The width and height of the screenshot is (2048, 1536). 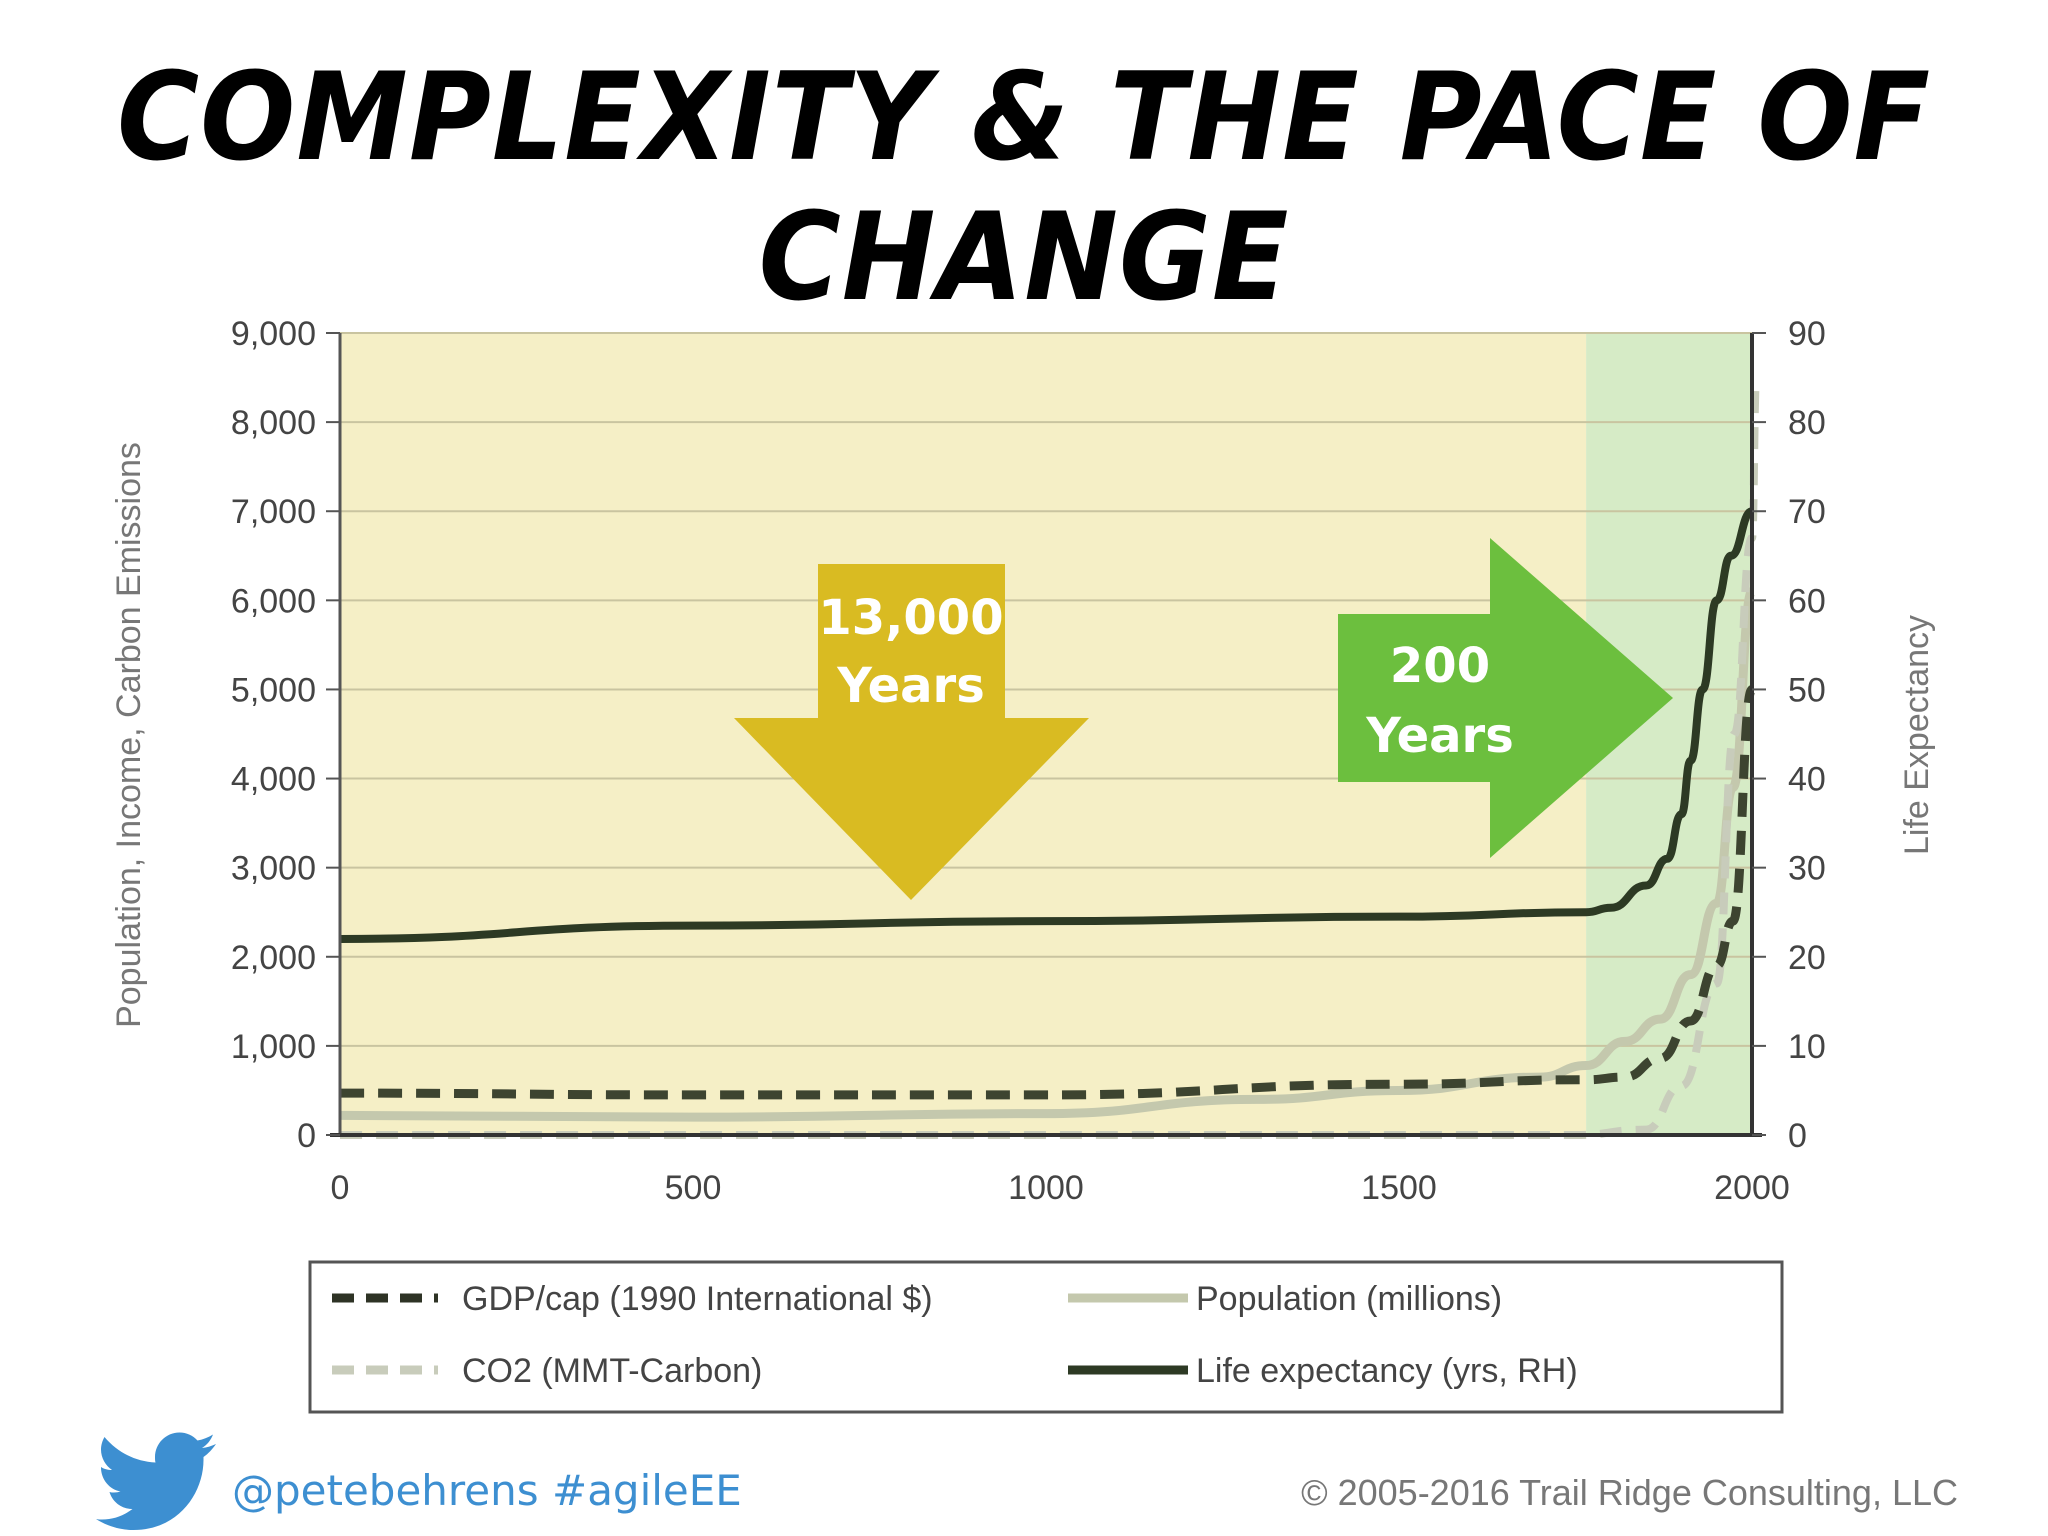 I want to click on y-left-tick-label-7: 7,000, so click(x=273, y=512).